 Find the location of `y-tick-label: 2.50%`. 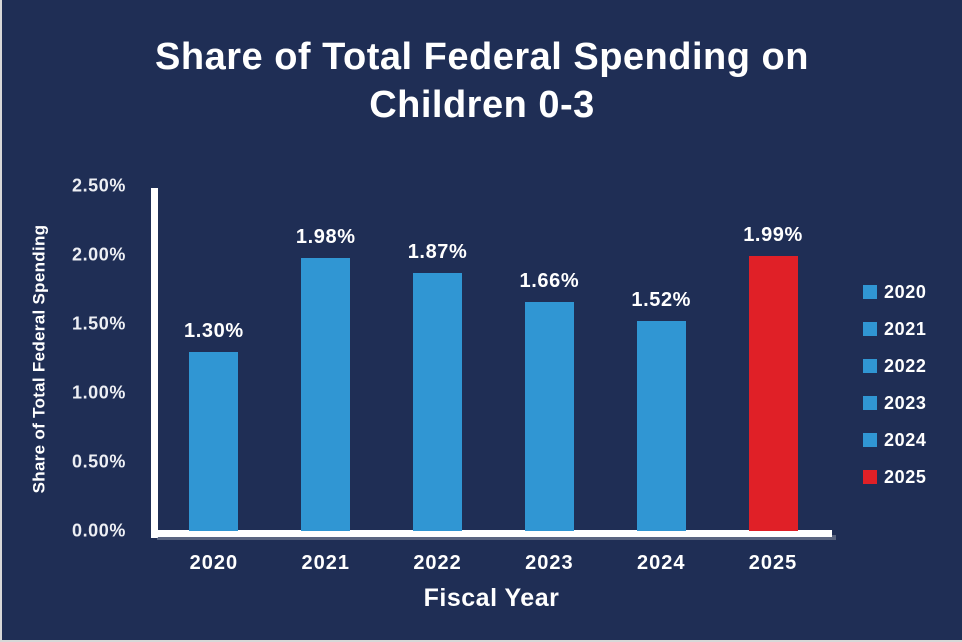

y-tick-label: 2.50% is located at coordinates (98, 185).